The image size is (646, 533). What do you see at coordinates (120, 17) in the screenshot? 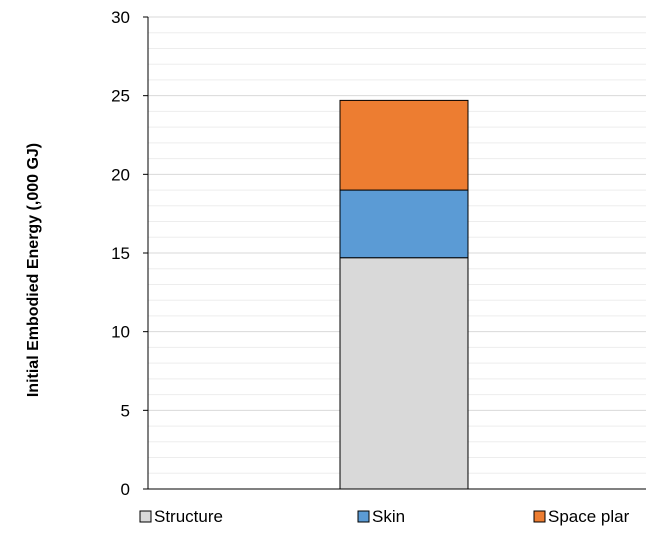
I see `y-tick-label: 30` at bounding box center [120, 17].